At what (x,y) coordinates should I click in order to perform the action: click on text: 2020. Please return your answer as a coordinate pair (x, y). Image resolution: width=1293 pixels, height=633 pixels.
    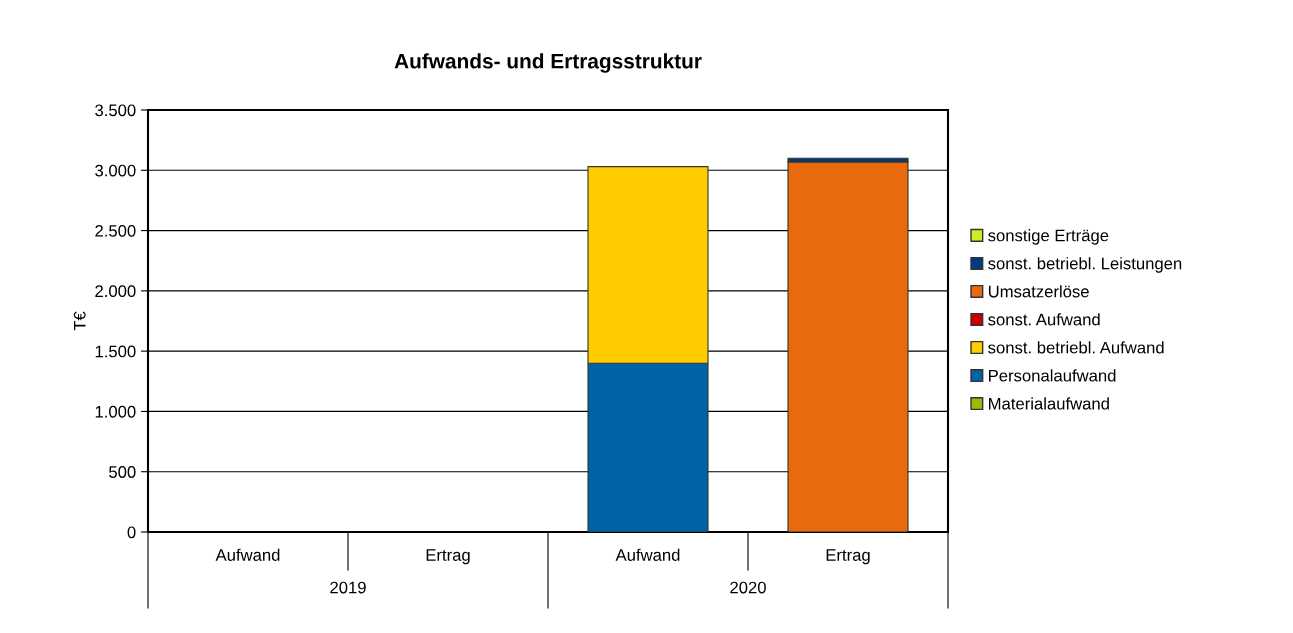
    Looking at the image, I should click on (748, 587).